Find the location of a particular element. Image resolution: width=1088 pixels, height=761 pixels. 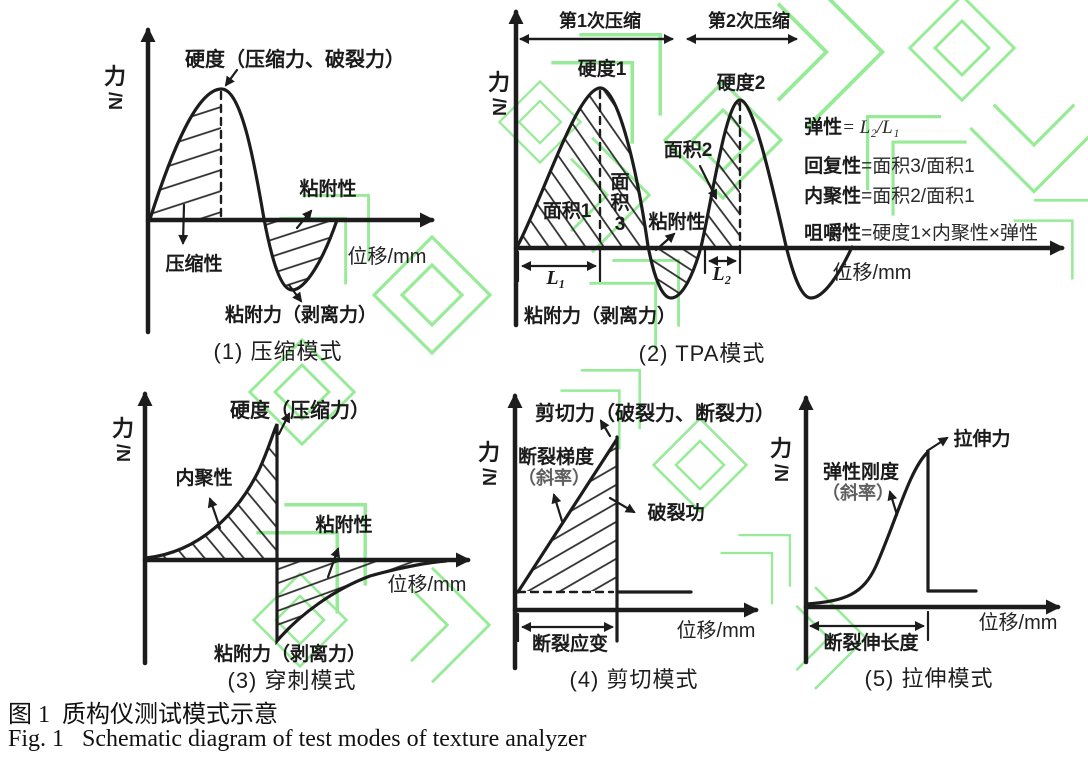

p2-eq-springiness: 弹性= L₂/L₁ is located at coordinates (841, 125).